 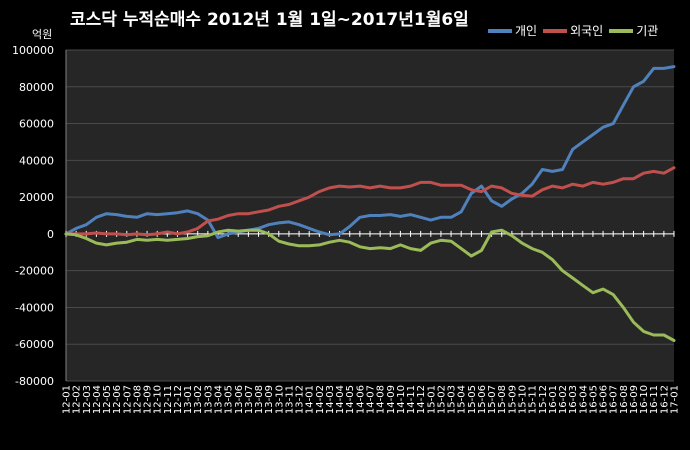 I want to click on y-tick-label: 60000, so click(x=36, y=124).